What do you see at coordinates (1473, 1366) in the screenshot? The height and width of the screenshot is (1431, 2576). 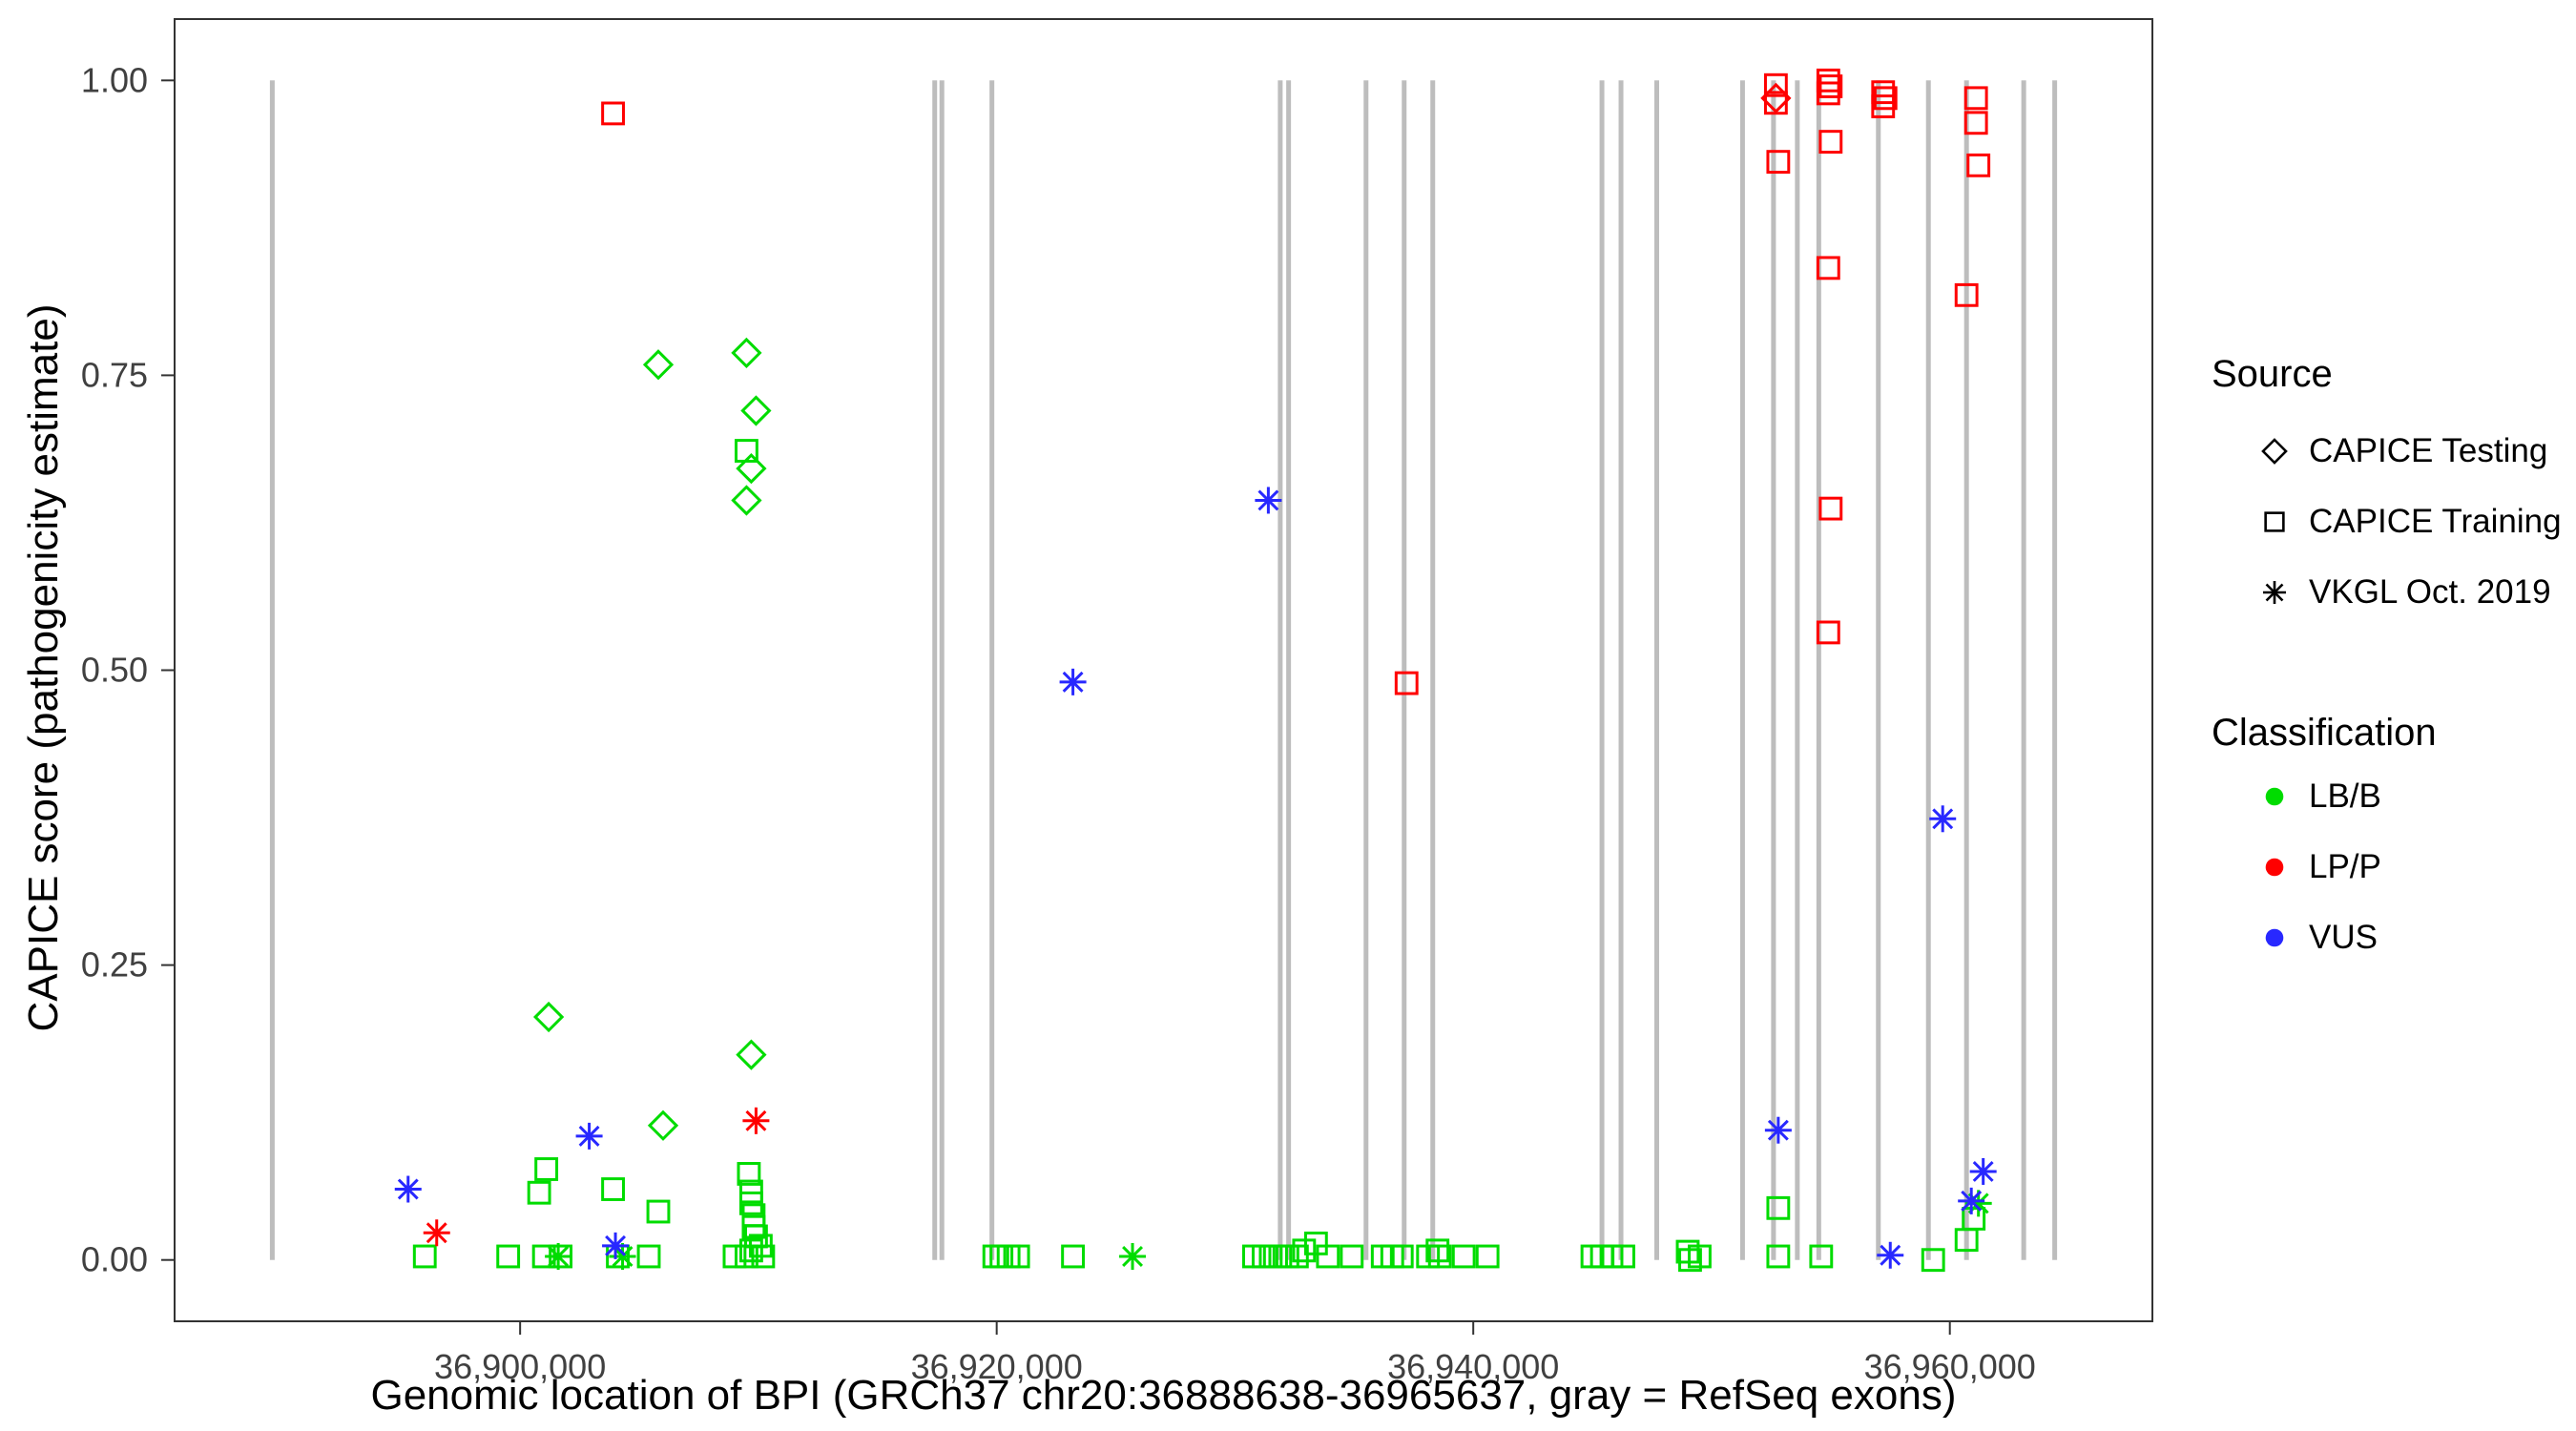 I see `x-tick-label: 36,940,000` at bounding box center [1473, 1366].